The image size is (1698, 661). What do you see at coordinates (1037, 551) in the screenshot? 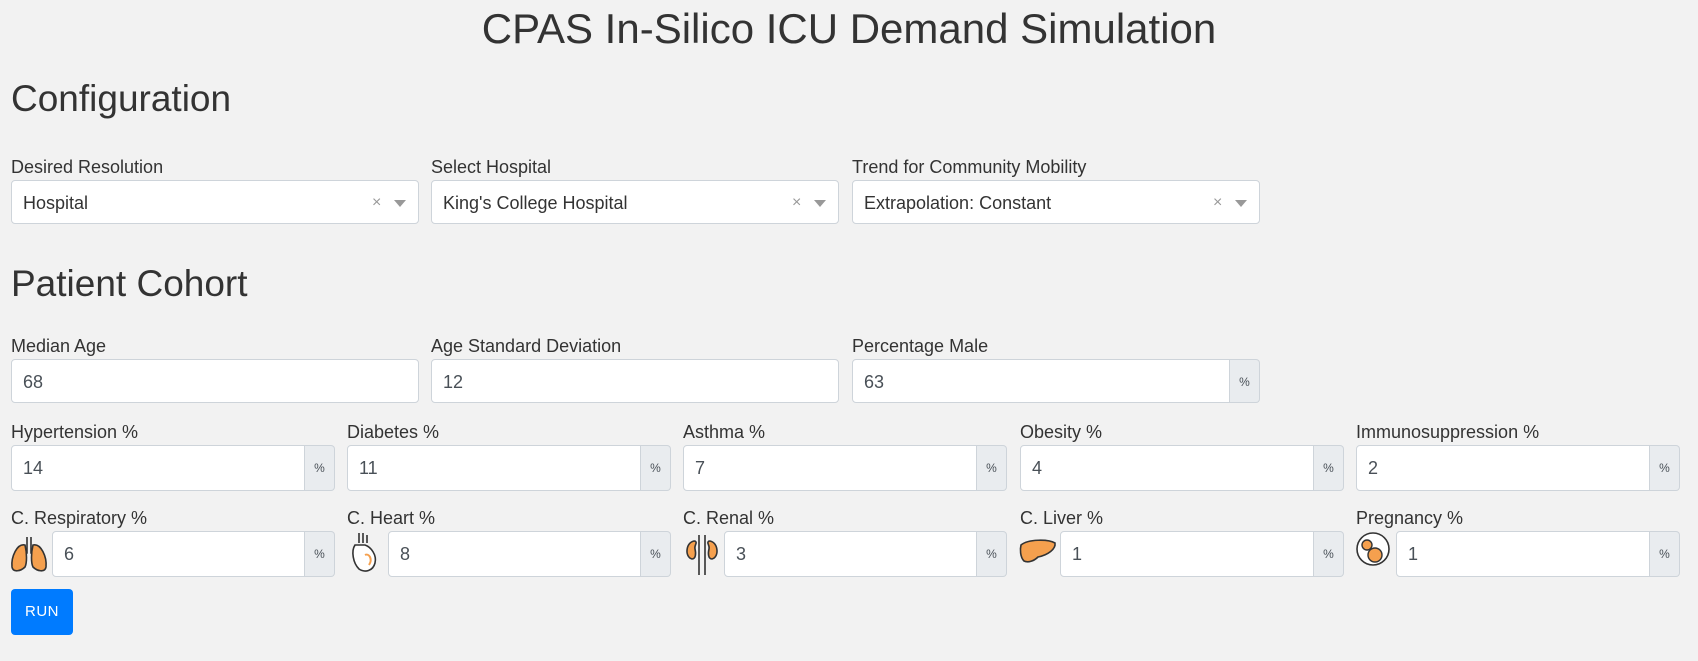
I see `liver-icon` at bounding box center [1037, 551].